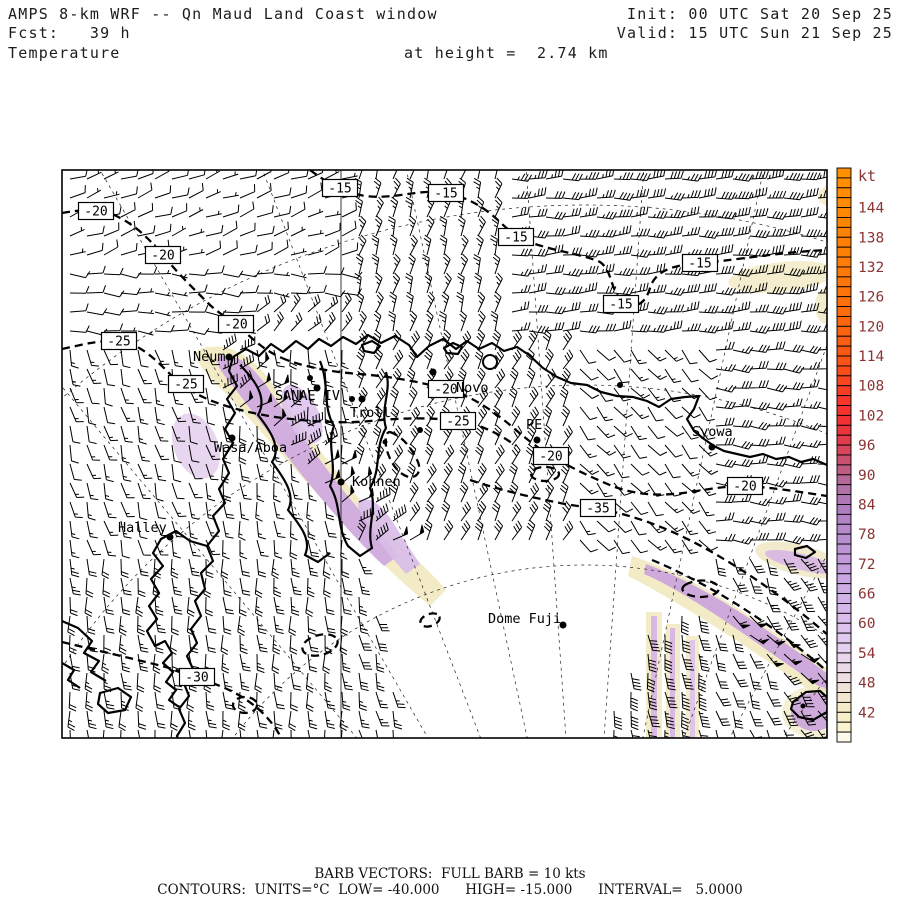 Image resolution: width=900 pixels, height=900 pixels. What do you see at coordinates (871, 327) in the screenshot?
I see `colorbar-tick-label: 120` at bounding box center [871, 327].